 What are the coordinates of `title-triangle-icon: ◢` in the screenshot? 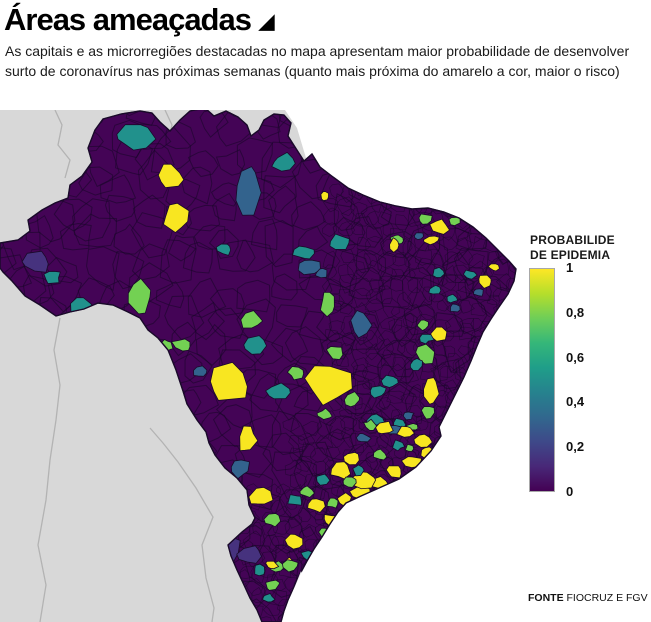 It's located at (266, 22).